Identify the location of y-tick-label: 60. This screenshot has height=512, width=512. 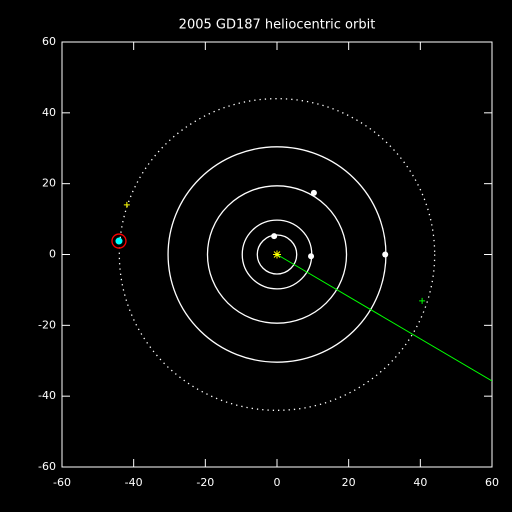
(49, 41).